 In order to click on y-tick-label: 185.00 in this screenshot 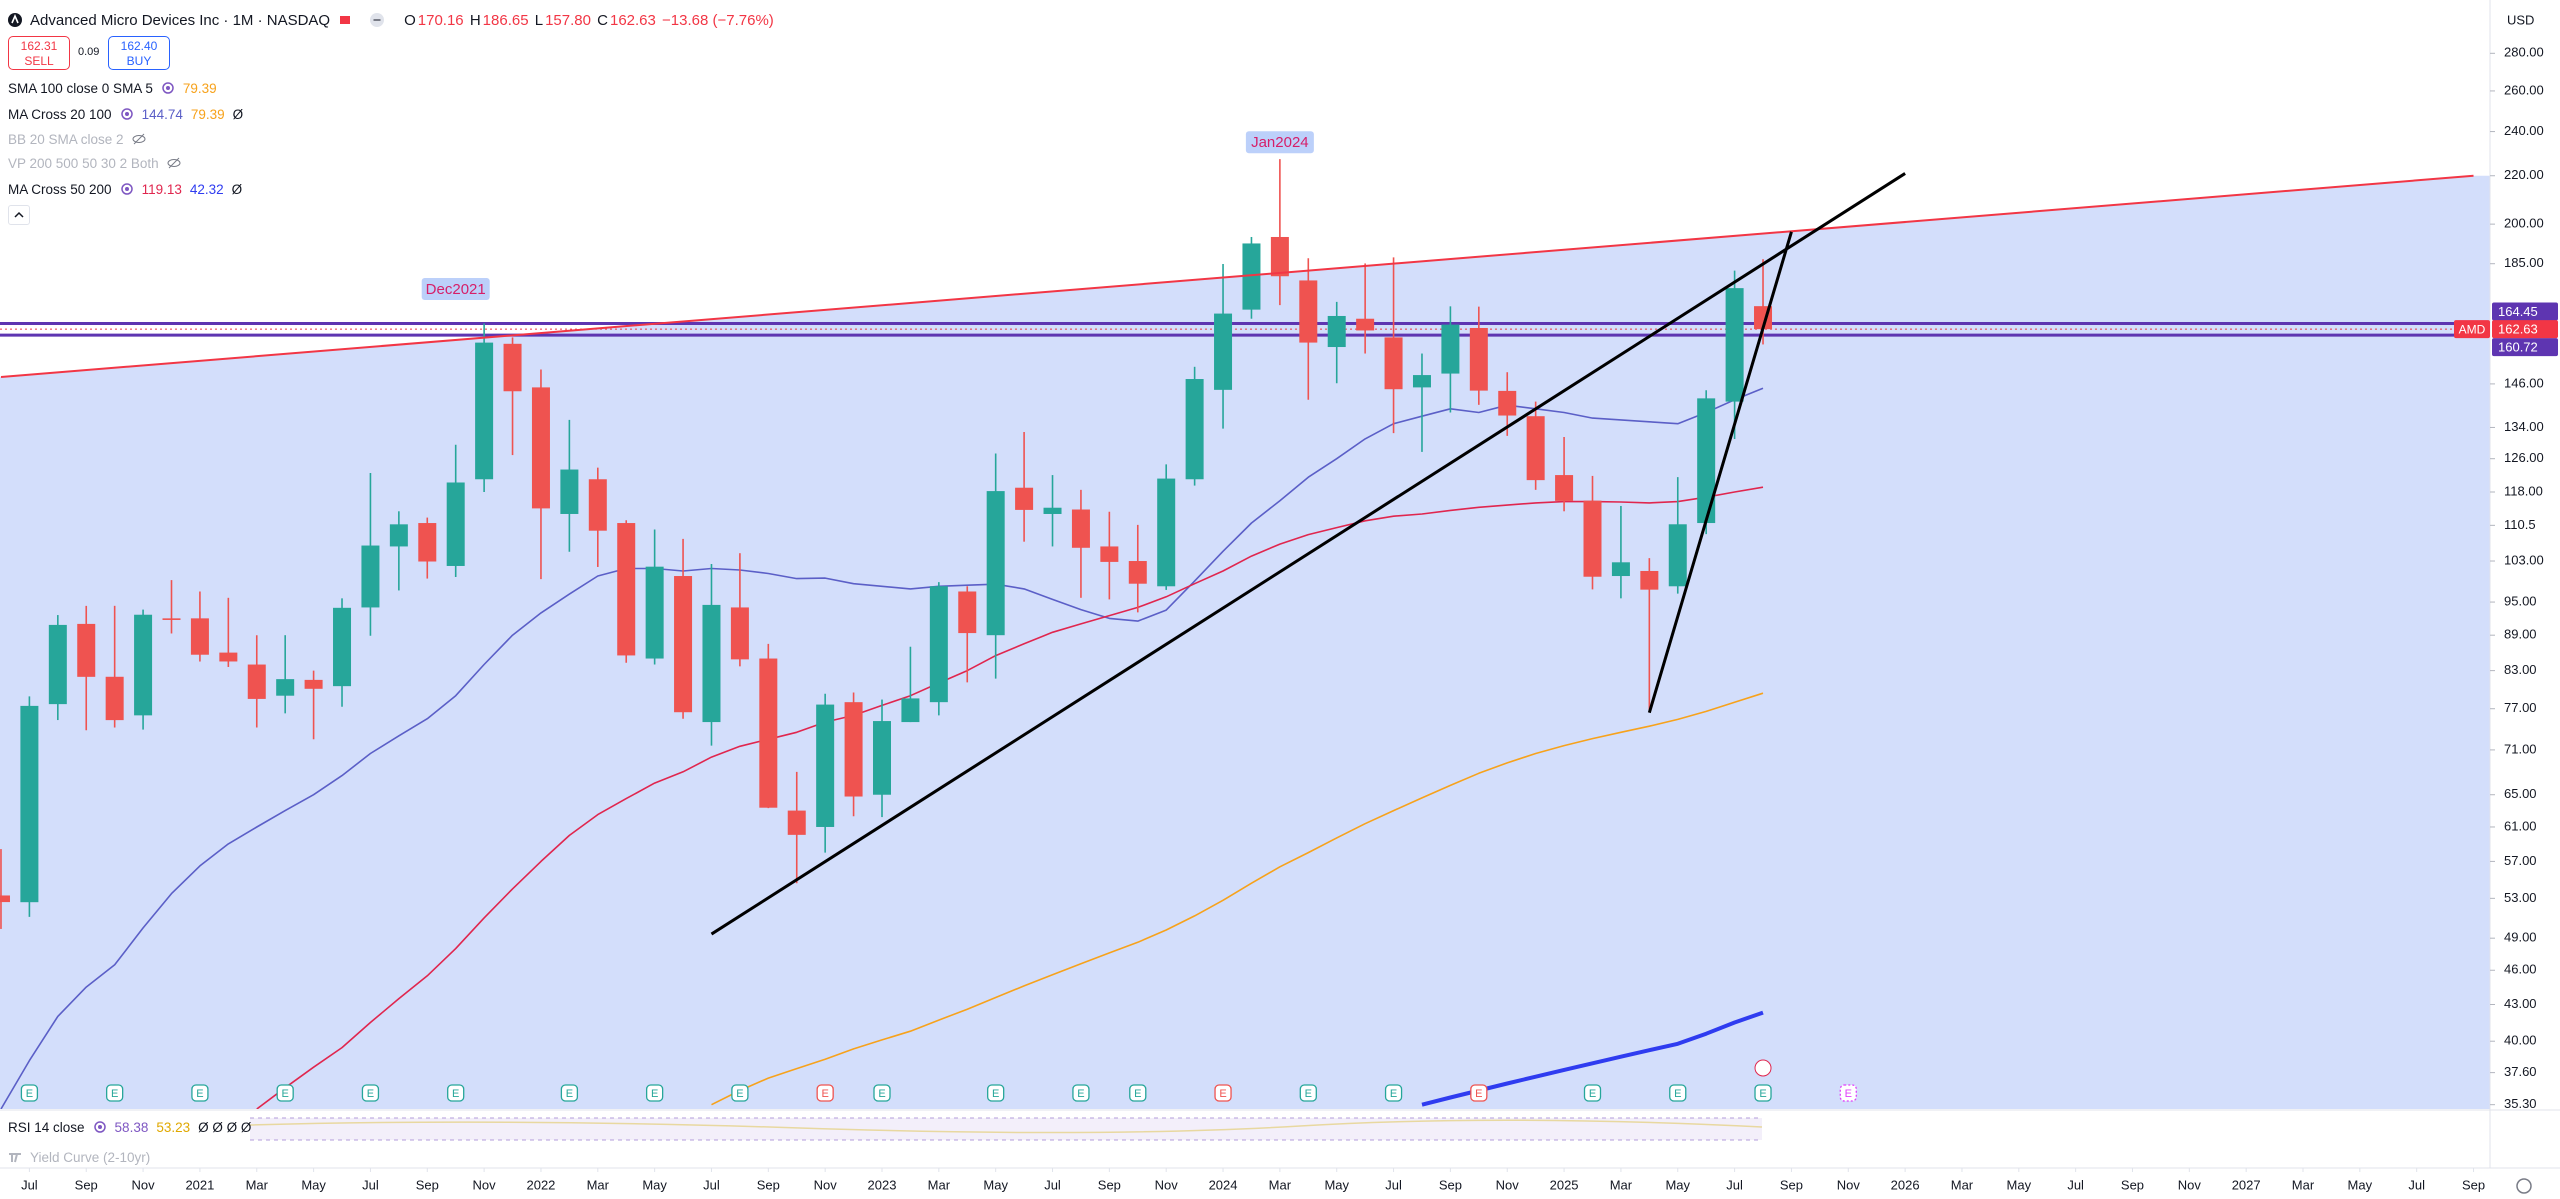, I will do `click(2524, 262)`.